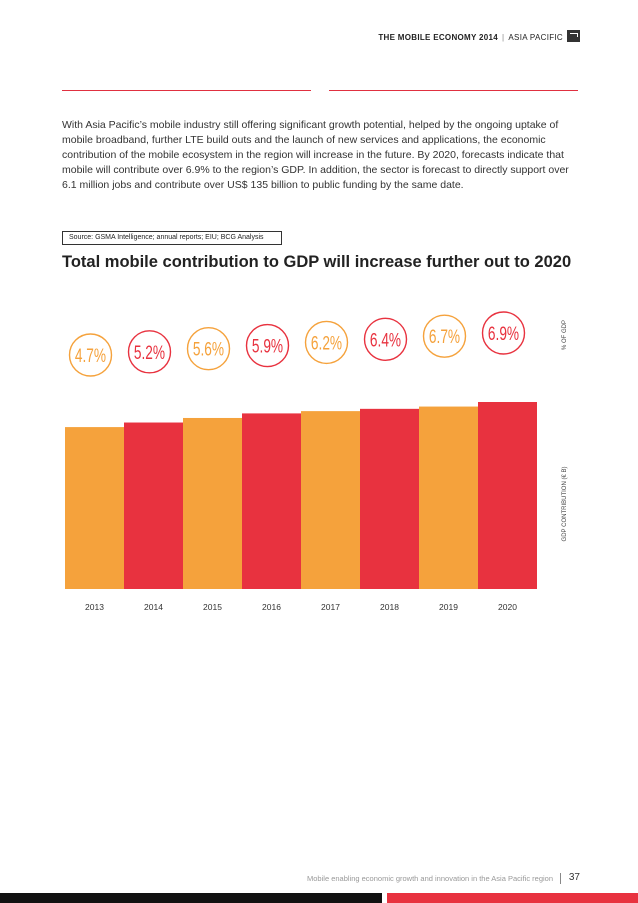 The image size is (638, 903). What do you see at coordinates (212, 607) in the screenshot?
I see `x-tick-label: 2015` at bounding box center [212, 607].